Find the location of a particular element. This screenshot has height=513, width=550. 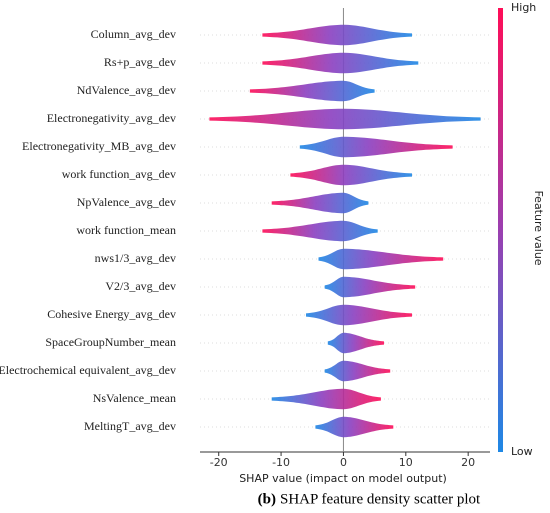

feature-label: Electrochemical equivalent_avg_dev is located at coordinates (88, 370).